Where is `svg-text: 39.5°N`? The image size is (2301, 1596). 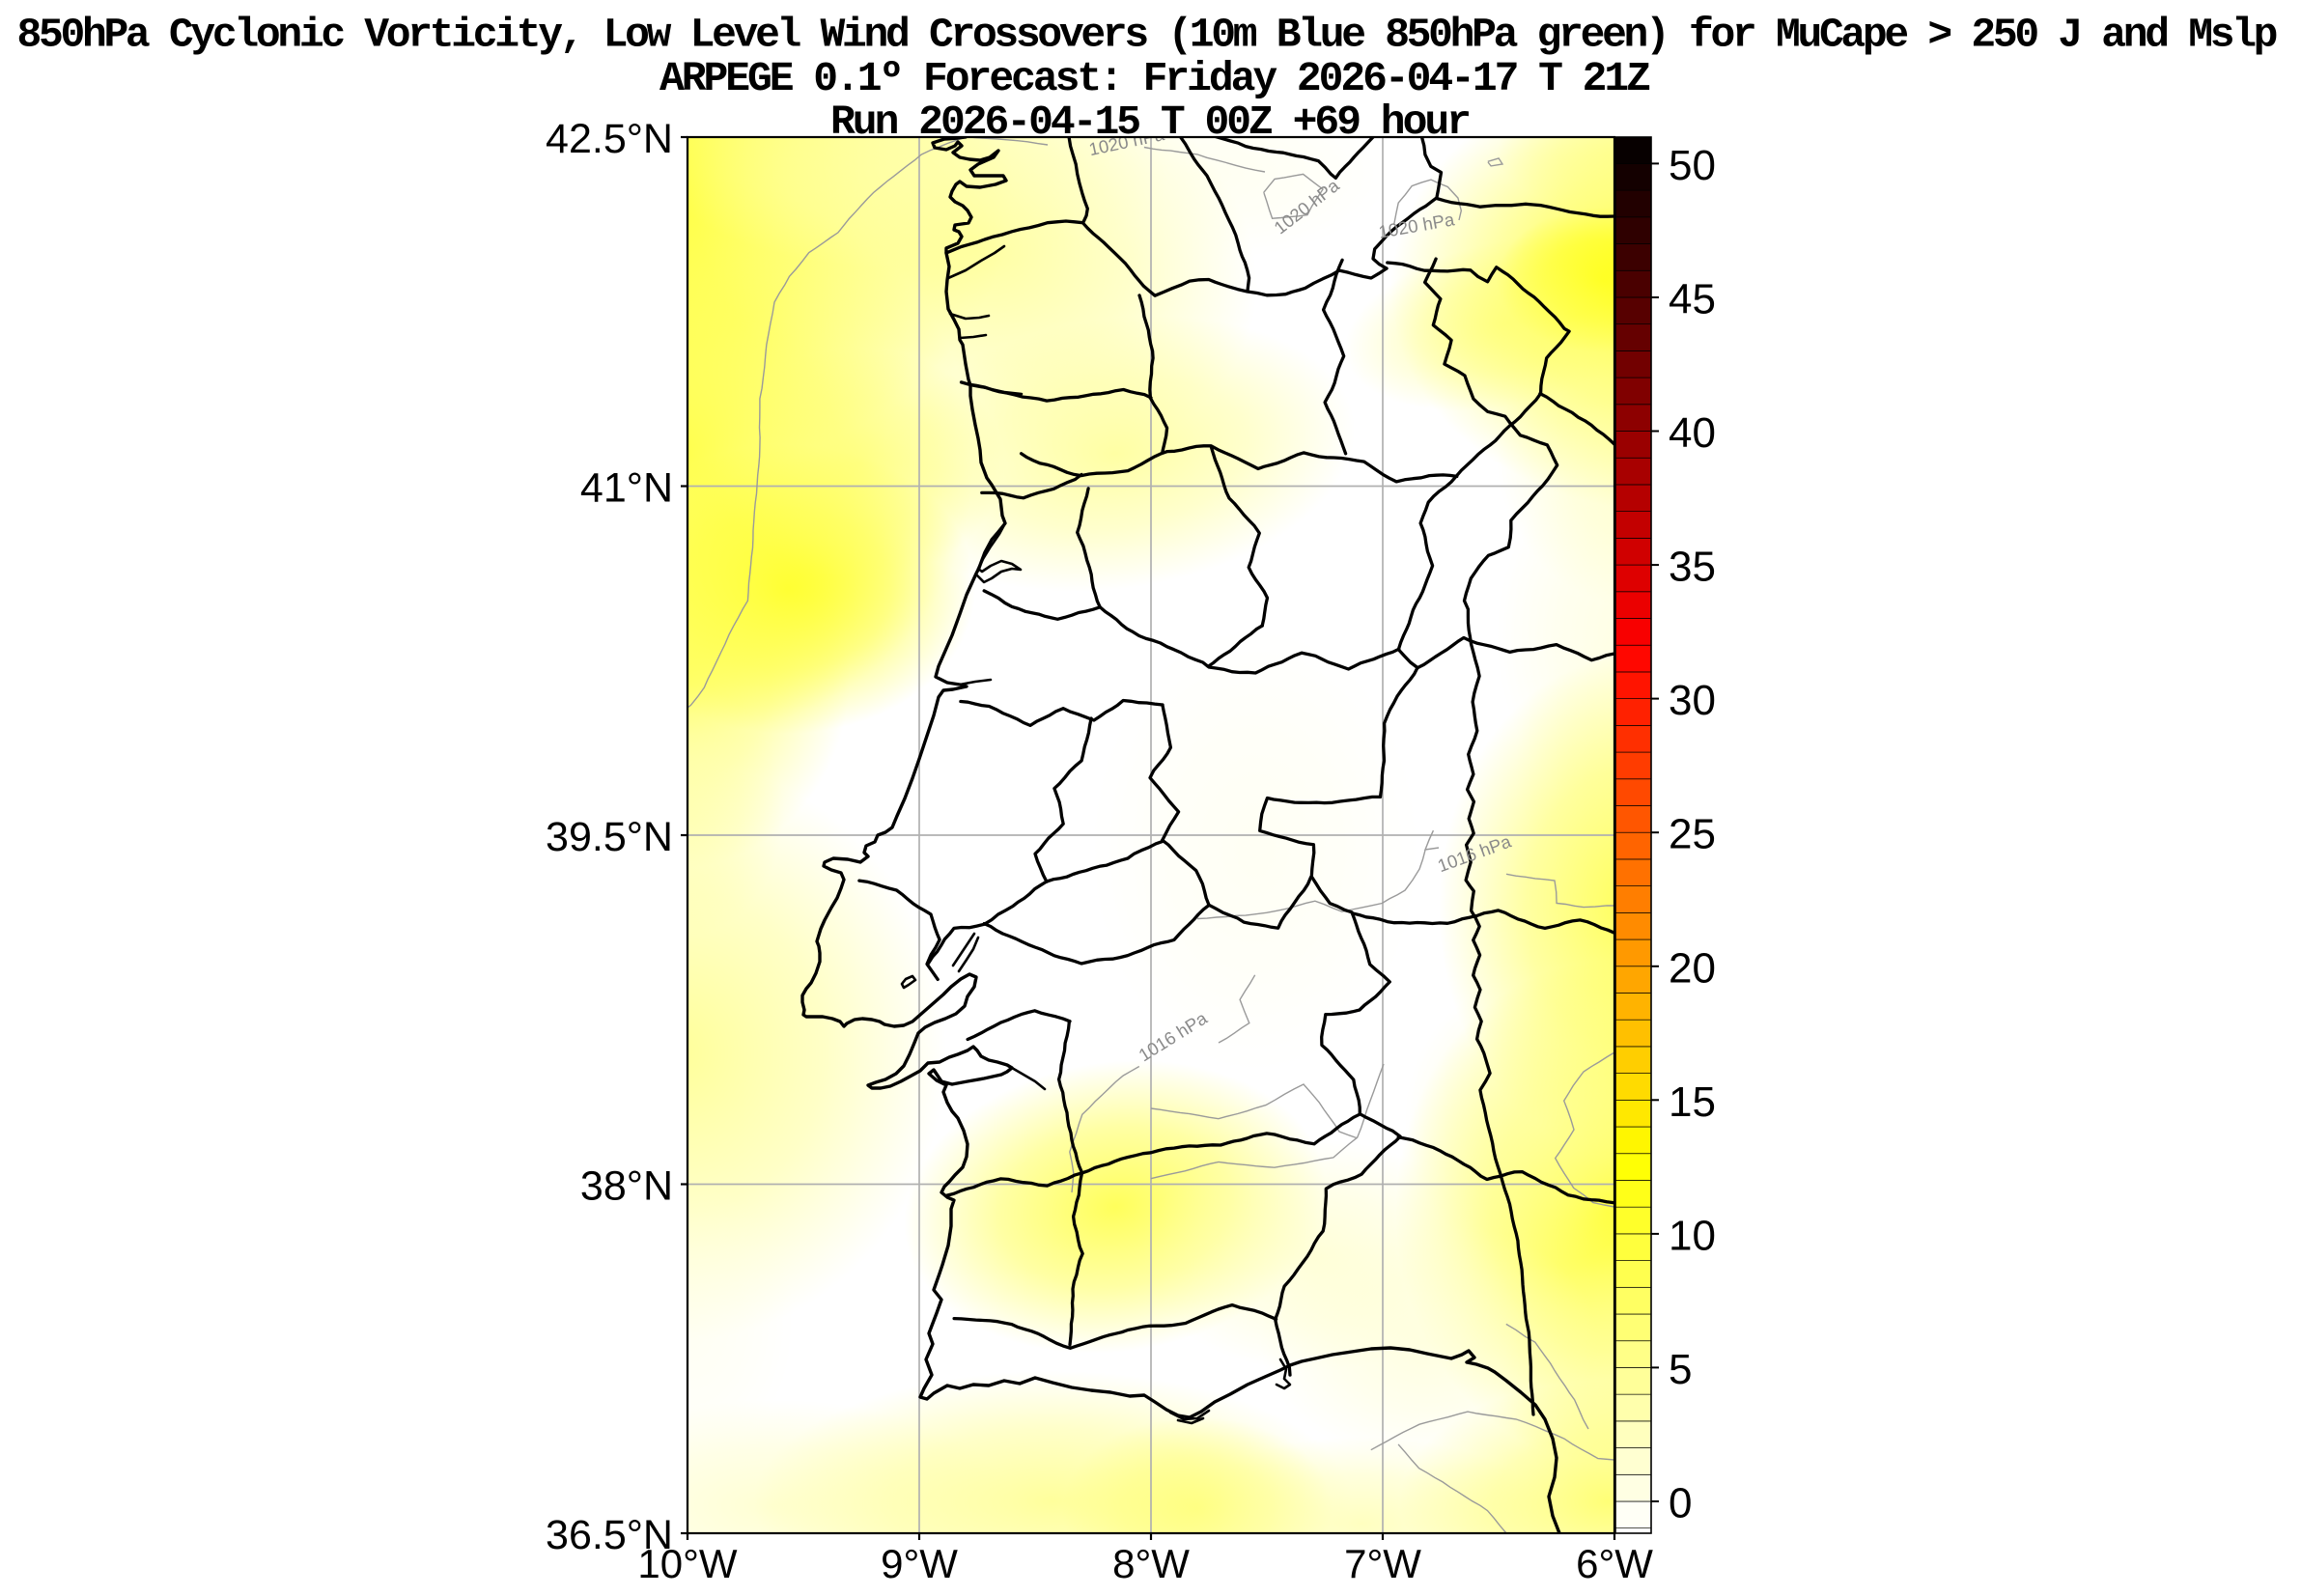
svg-text: 39.5°N is located at coordinates (609, 837).